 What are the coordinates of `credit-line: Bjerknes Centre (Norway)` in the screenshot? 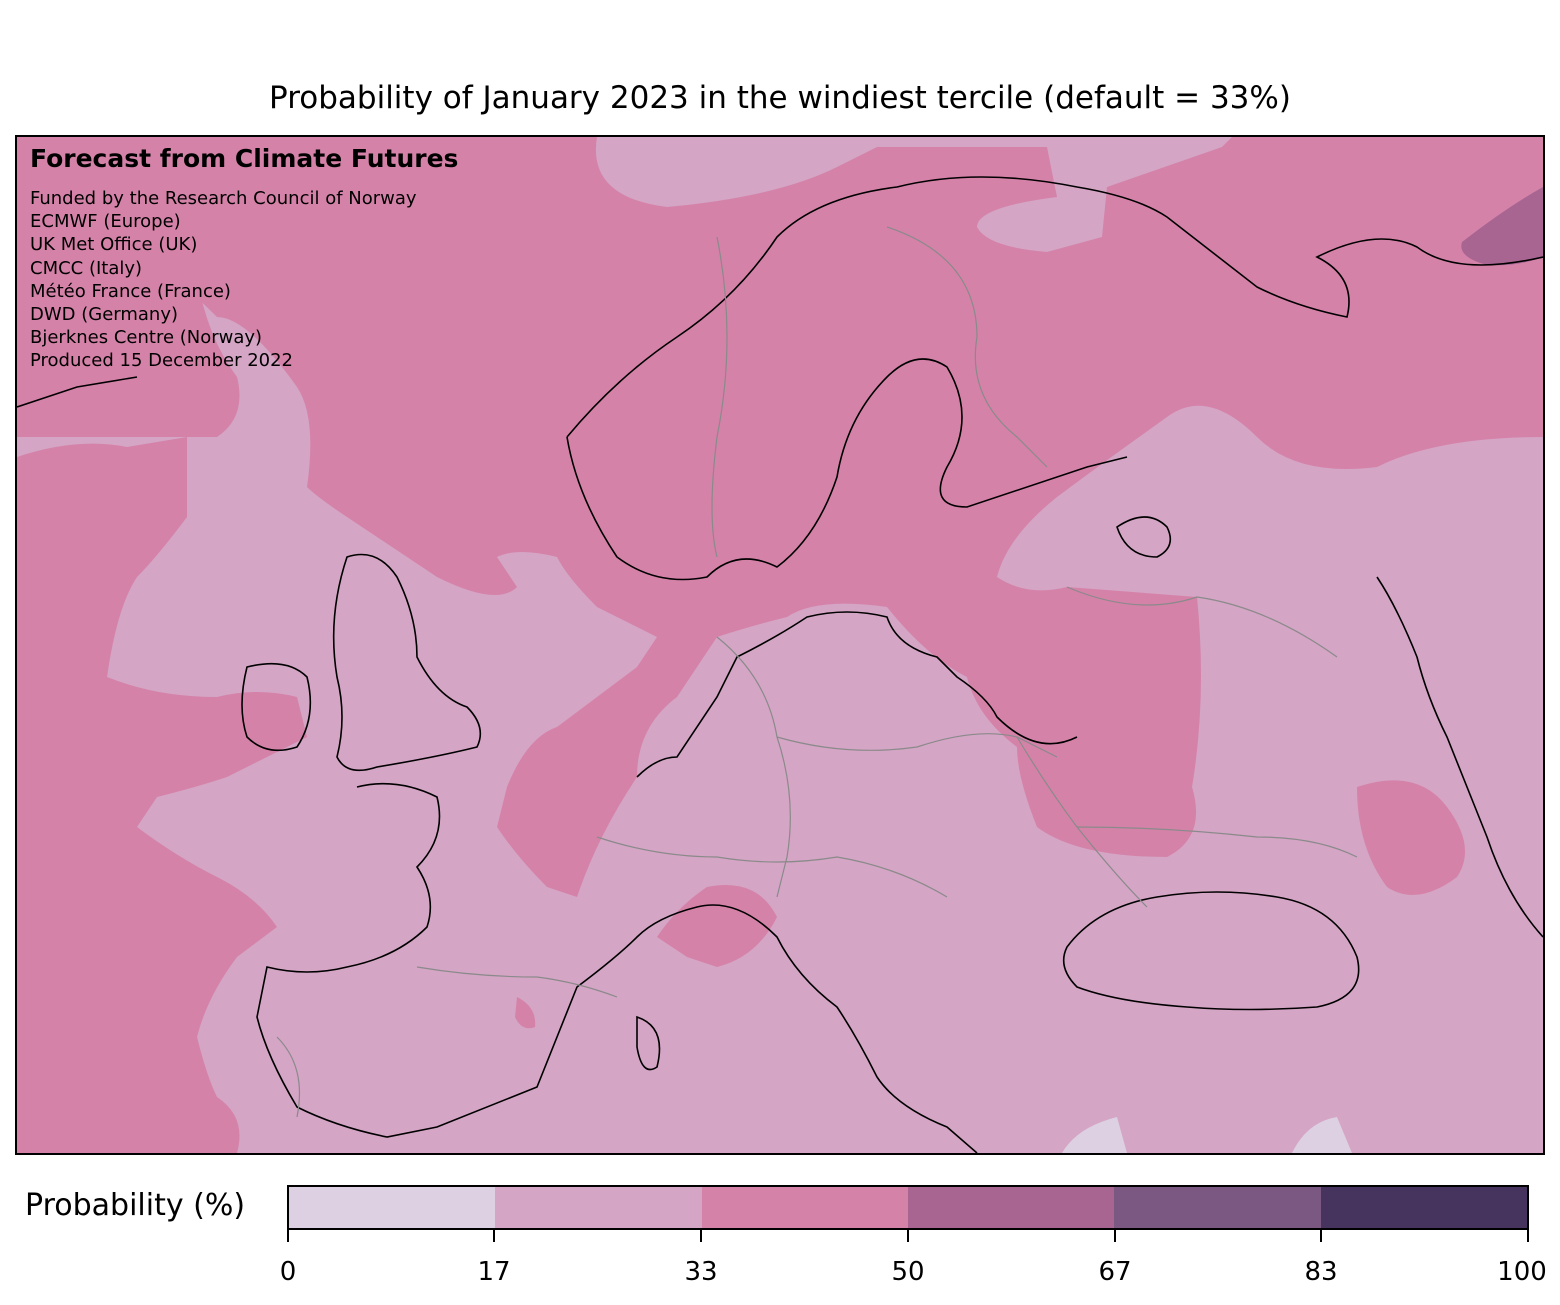 It's located at (146, 338).